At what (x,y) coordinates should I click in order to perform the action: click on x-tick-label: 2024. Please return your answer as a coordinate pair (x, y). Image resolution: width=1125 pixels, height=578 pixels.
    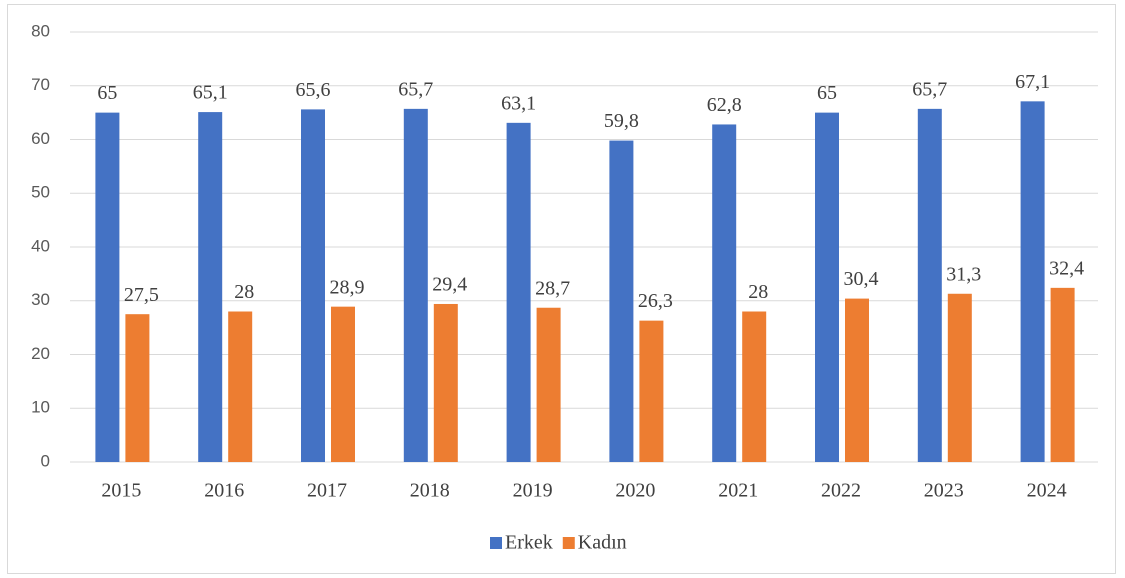
    Looking at the image, I should click on (1047, 491).